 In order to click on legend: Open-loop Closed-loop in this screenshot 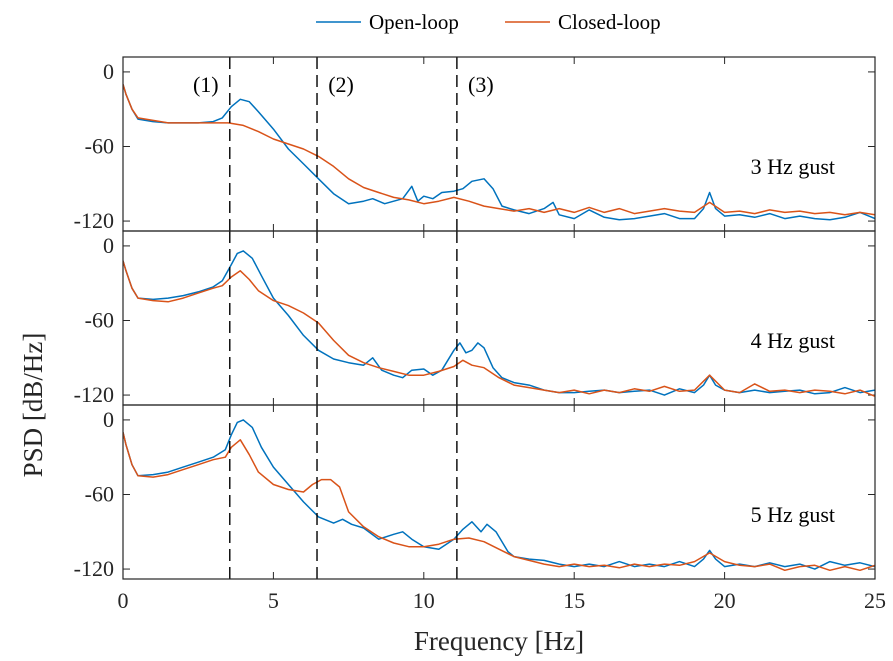, I will do `click(488, 22)`.